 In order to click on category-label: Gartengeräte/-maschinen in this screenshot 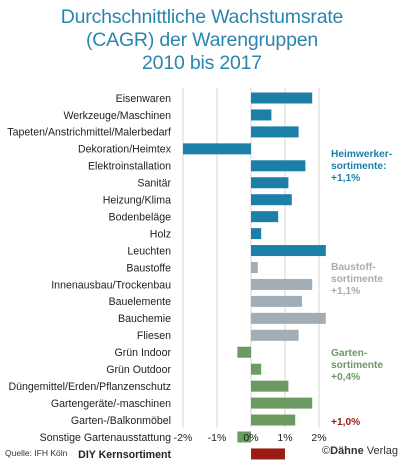, I will do `click(111, 404)`.